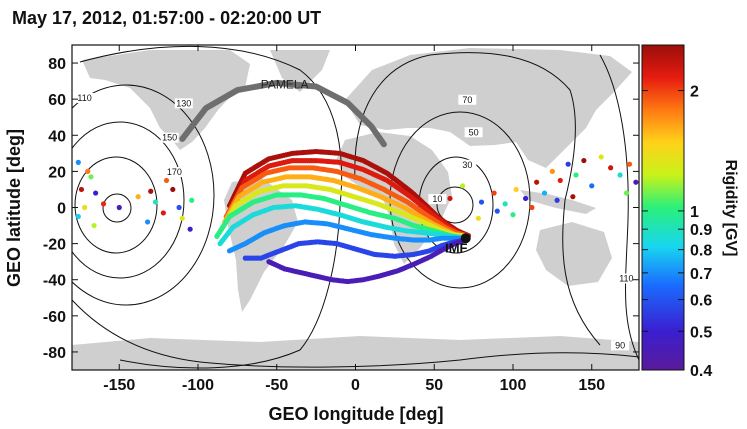  I want to click on colorbar-tick-label: 0.8, so click(701, 251).